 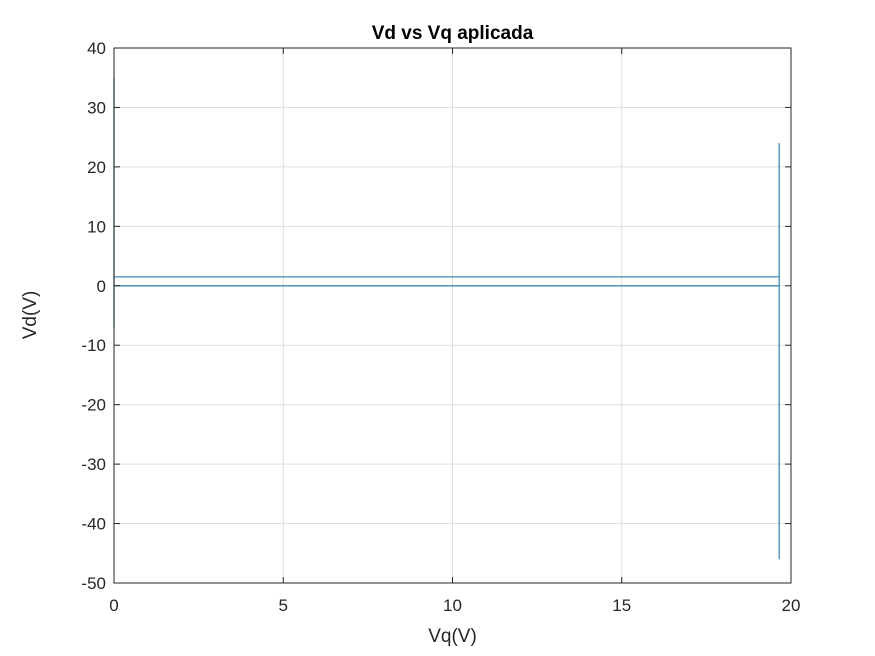 What do you see at coordinates (96, 48) in the screenshot?
I see `y-tick-label: 40` at bounding box center [96, 48].